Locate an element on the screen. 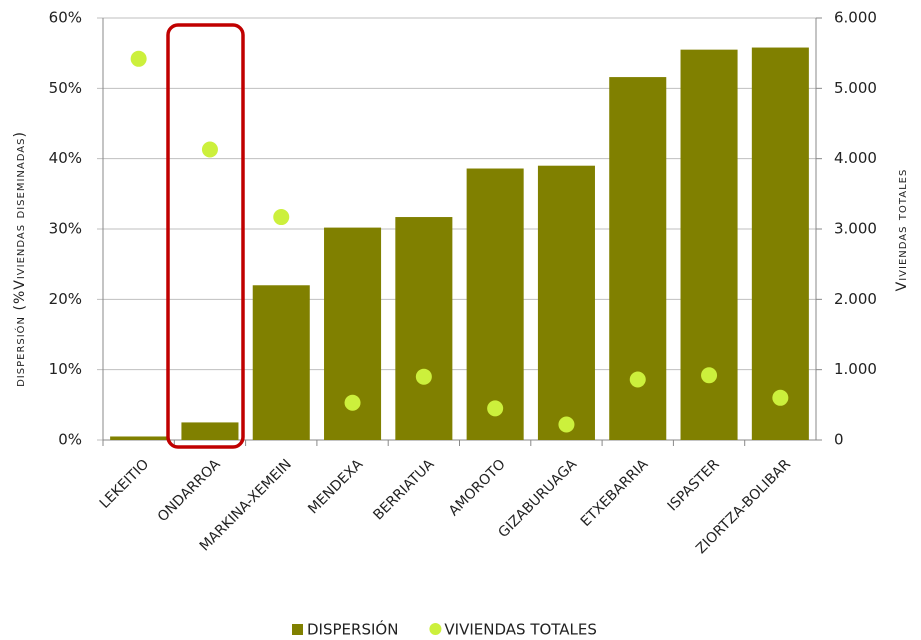 Image resolution: width=921 pixels, height=640 pixels. y-tick-label: 0% is located at coordinates (70, 440).